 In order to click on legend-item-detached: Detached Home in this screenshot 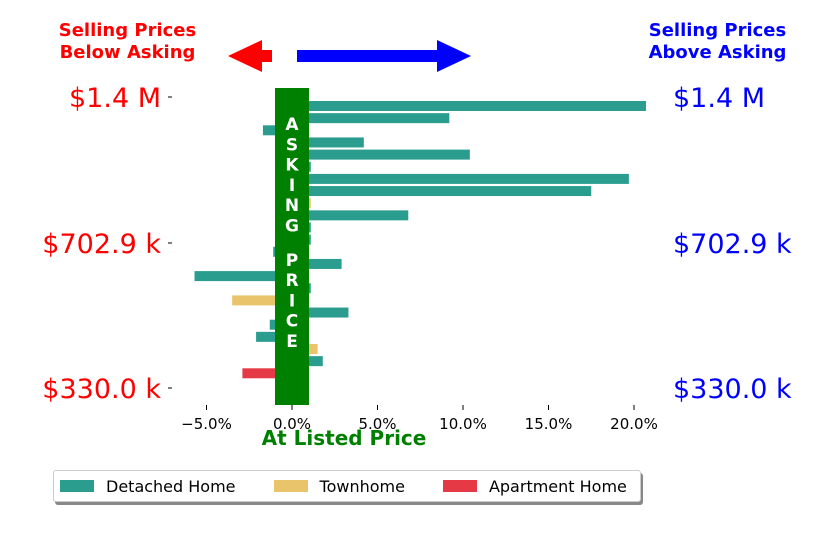, I will do `click(145, 486)`.